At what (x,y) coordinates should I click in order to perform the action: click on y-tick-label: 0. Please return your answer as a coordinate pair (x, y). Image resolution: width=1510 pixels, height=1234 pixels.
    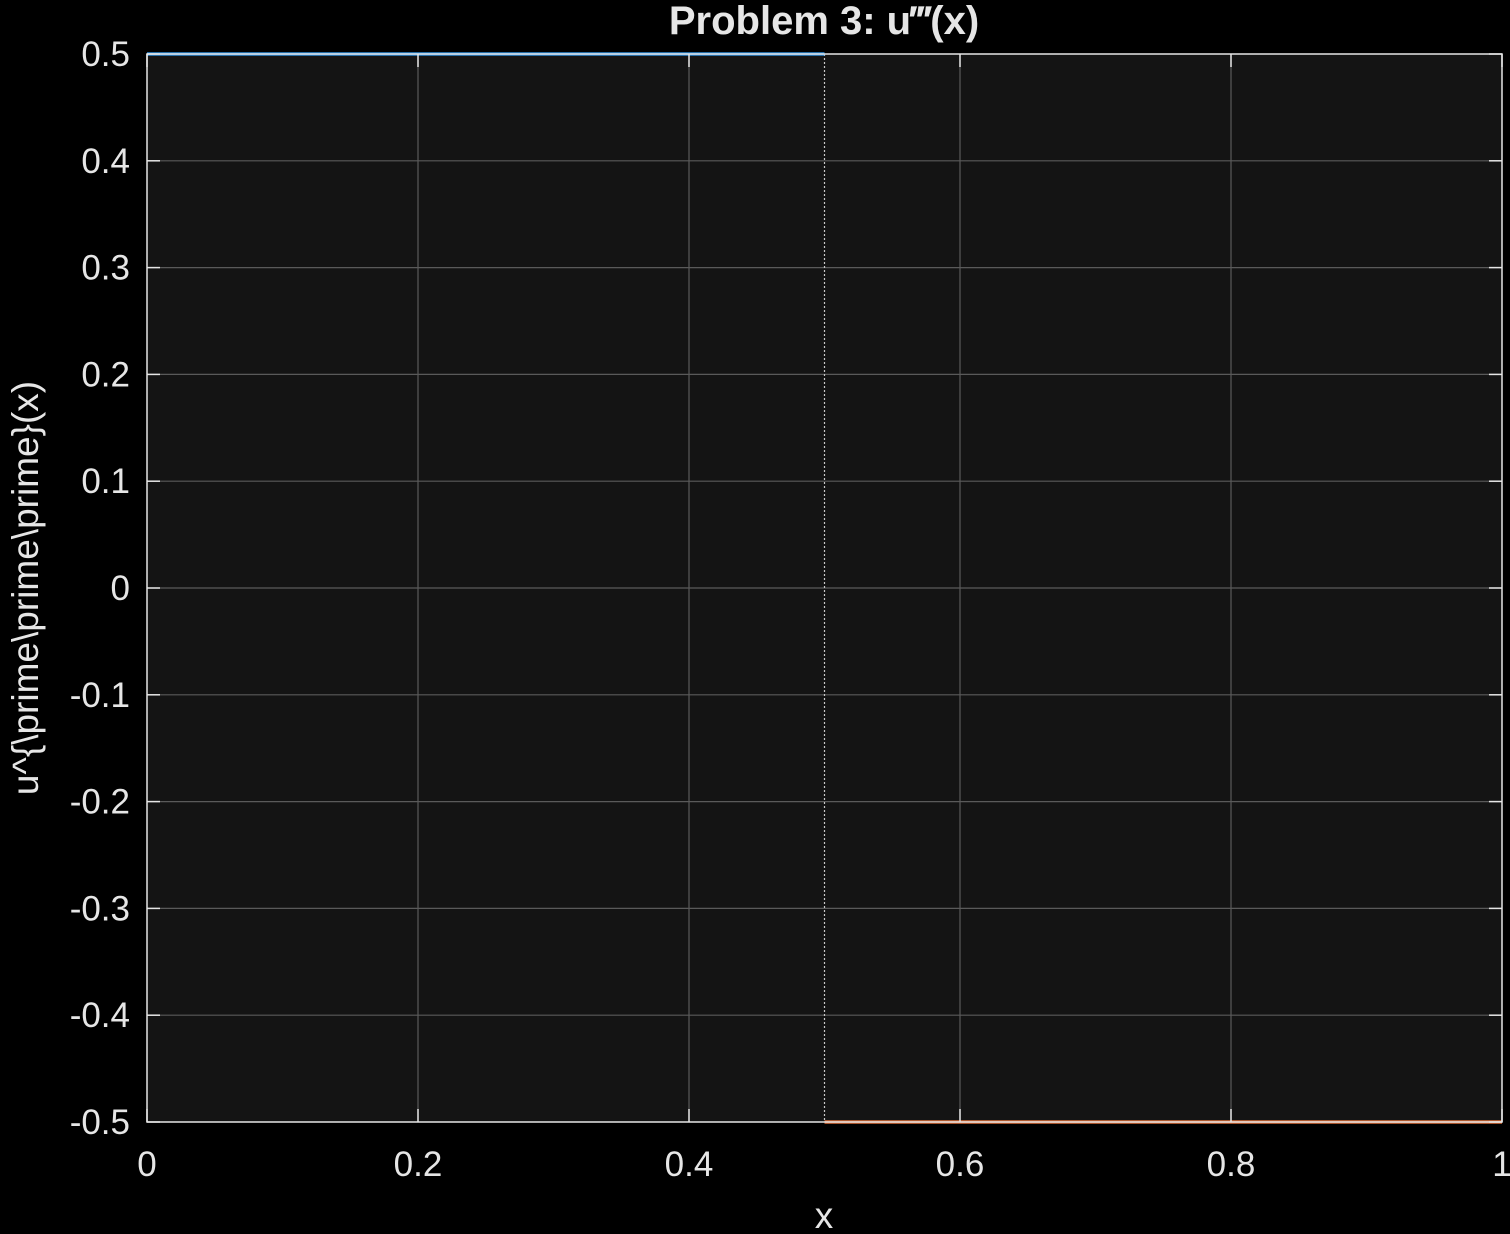
    Looking at the image, I should click on (120, 588).